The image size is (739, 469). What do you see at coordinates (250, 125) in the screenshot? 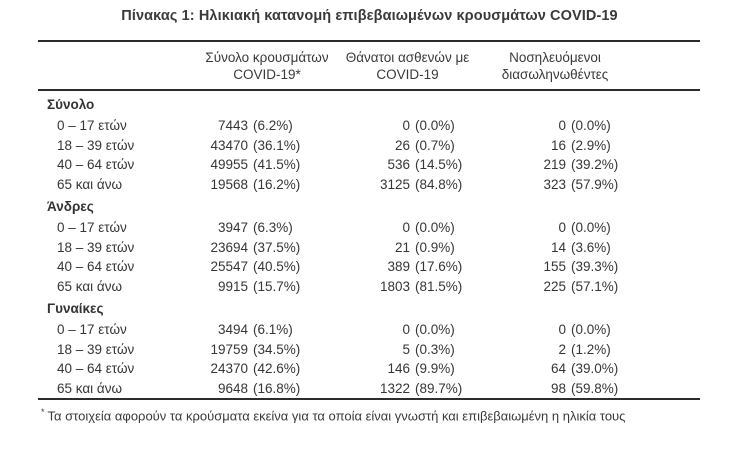
I see `cases-cell: 7443 (6.2%)` at bounding box center [250, 125].